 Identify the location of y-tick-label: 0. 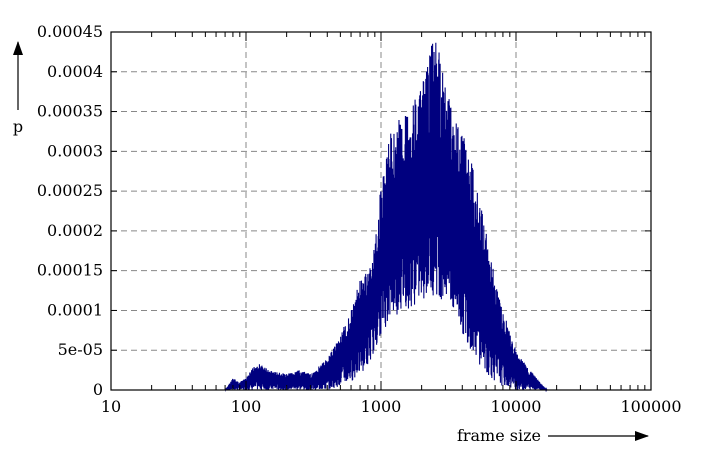
(98, 389).